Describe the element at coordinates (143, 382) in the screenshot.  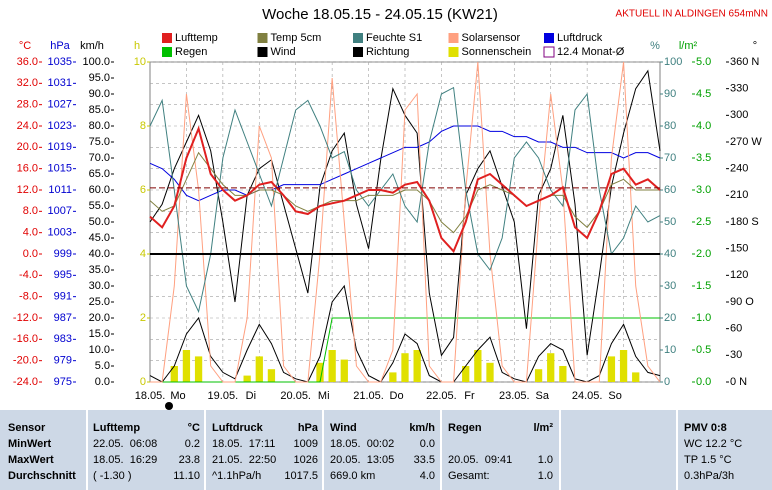
I see `tick-label: 0` at that location.